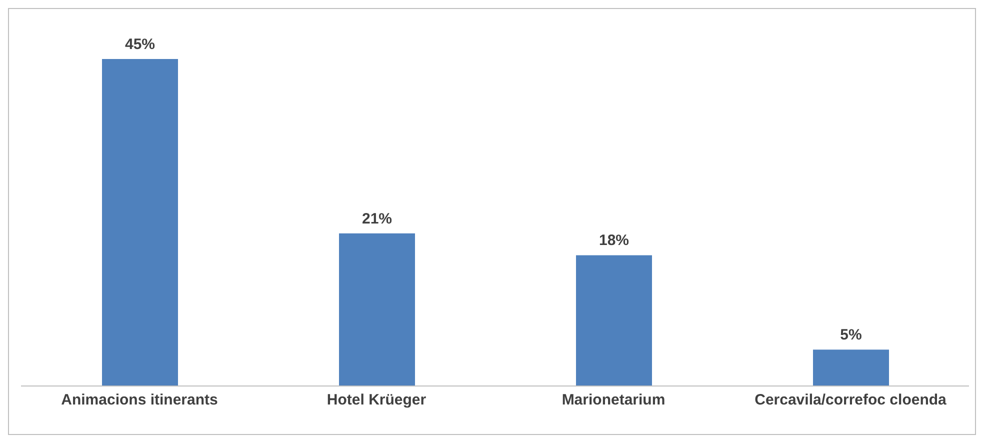 Image resolution: width=983 pixels, height=443 pixels. Describe the element at coordinates (377, 219) in the screenshot. I see `data-label: 21%` at that location.